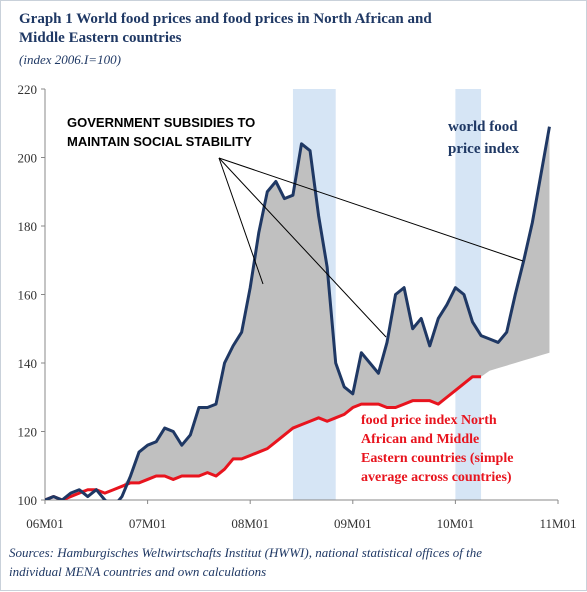 The width and height of the screenshot is (587, 592). Describe the element at coordinates (70, 59) in the screenshot. I see `chart-subtitle: (index 2006.I=100)` at that location.